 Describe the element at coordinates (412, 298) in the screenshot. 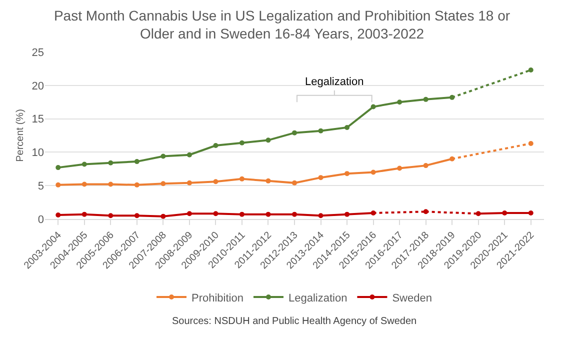

I see `legend-label: Sweden` at that location.